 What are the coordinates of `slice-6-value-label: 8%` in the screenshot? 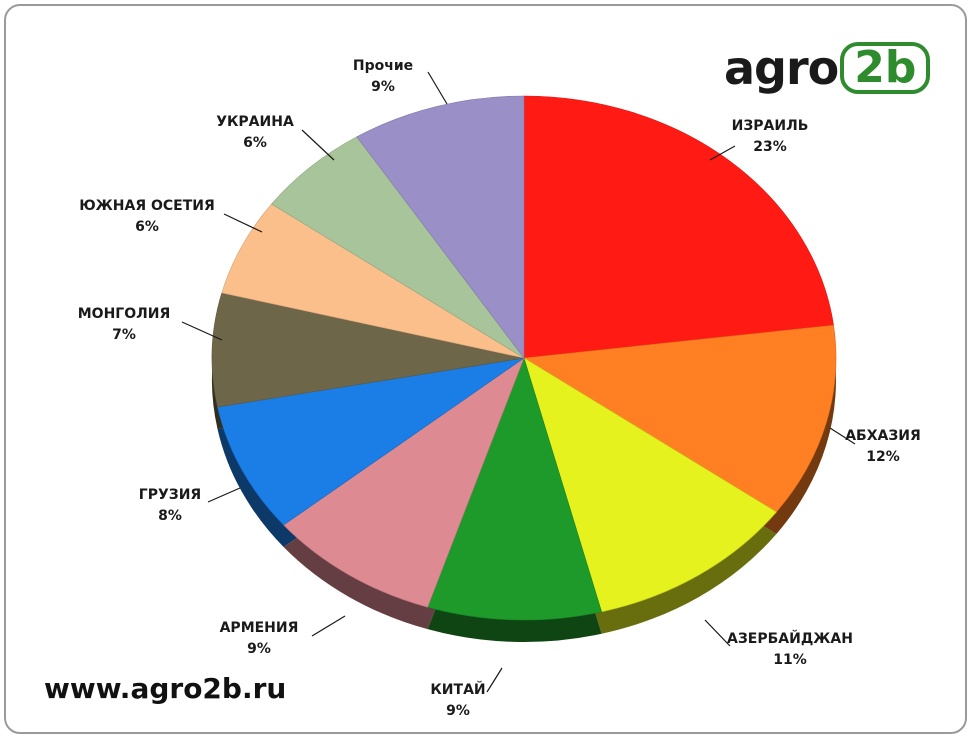 It's located at (170, 516).